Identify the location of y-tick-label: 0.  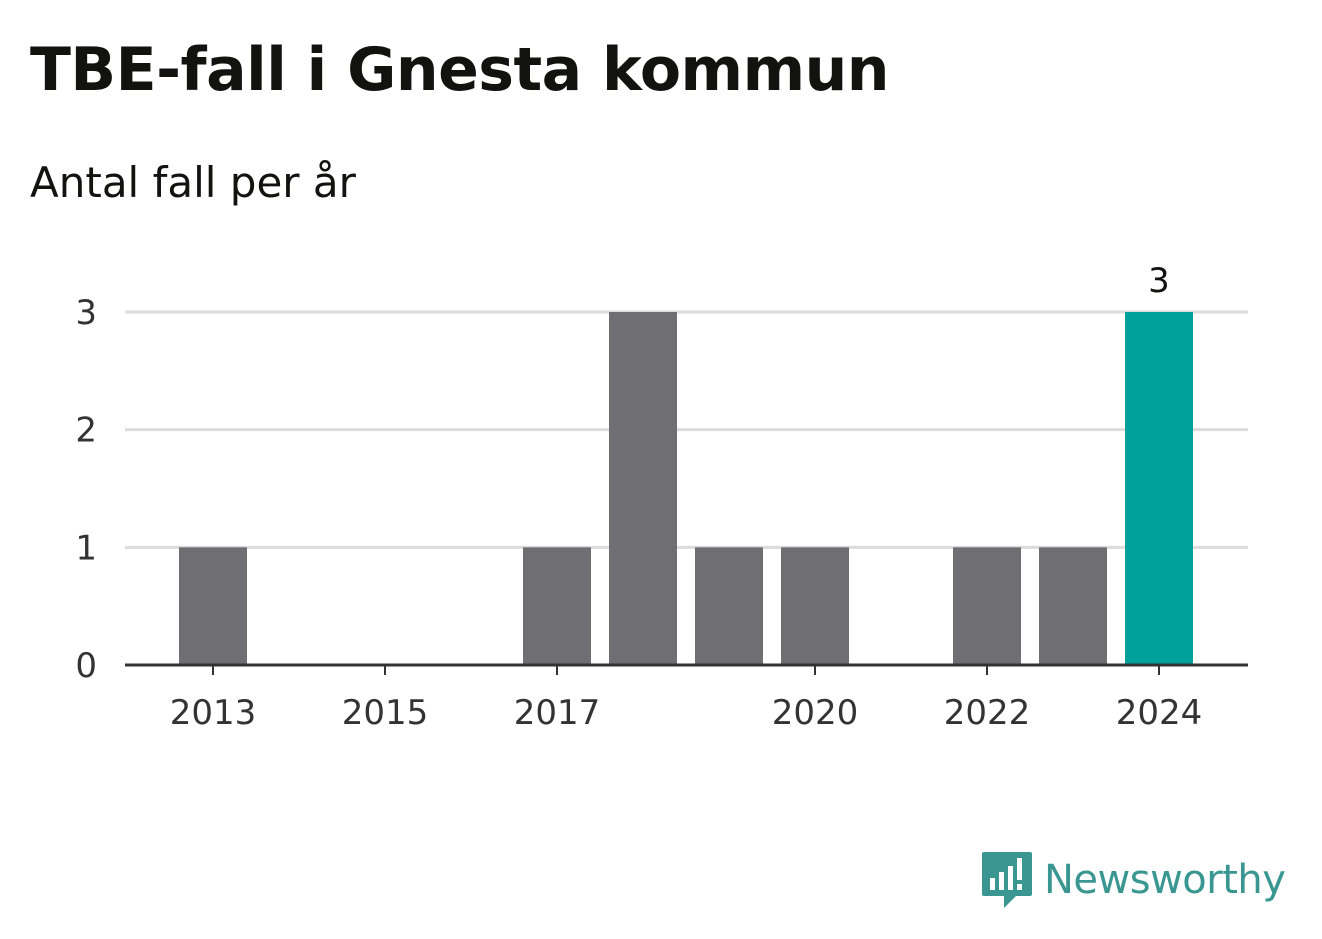
(86, 666).